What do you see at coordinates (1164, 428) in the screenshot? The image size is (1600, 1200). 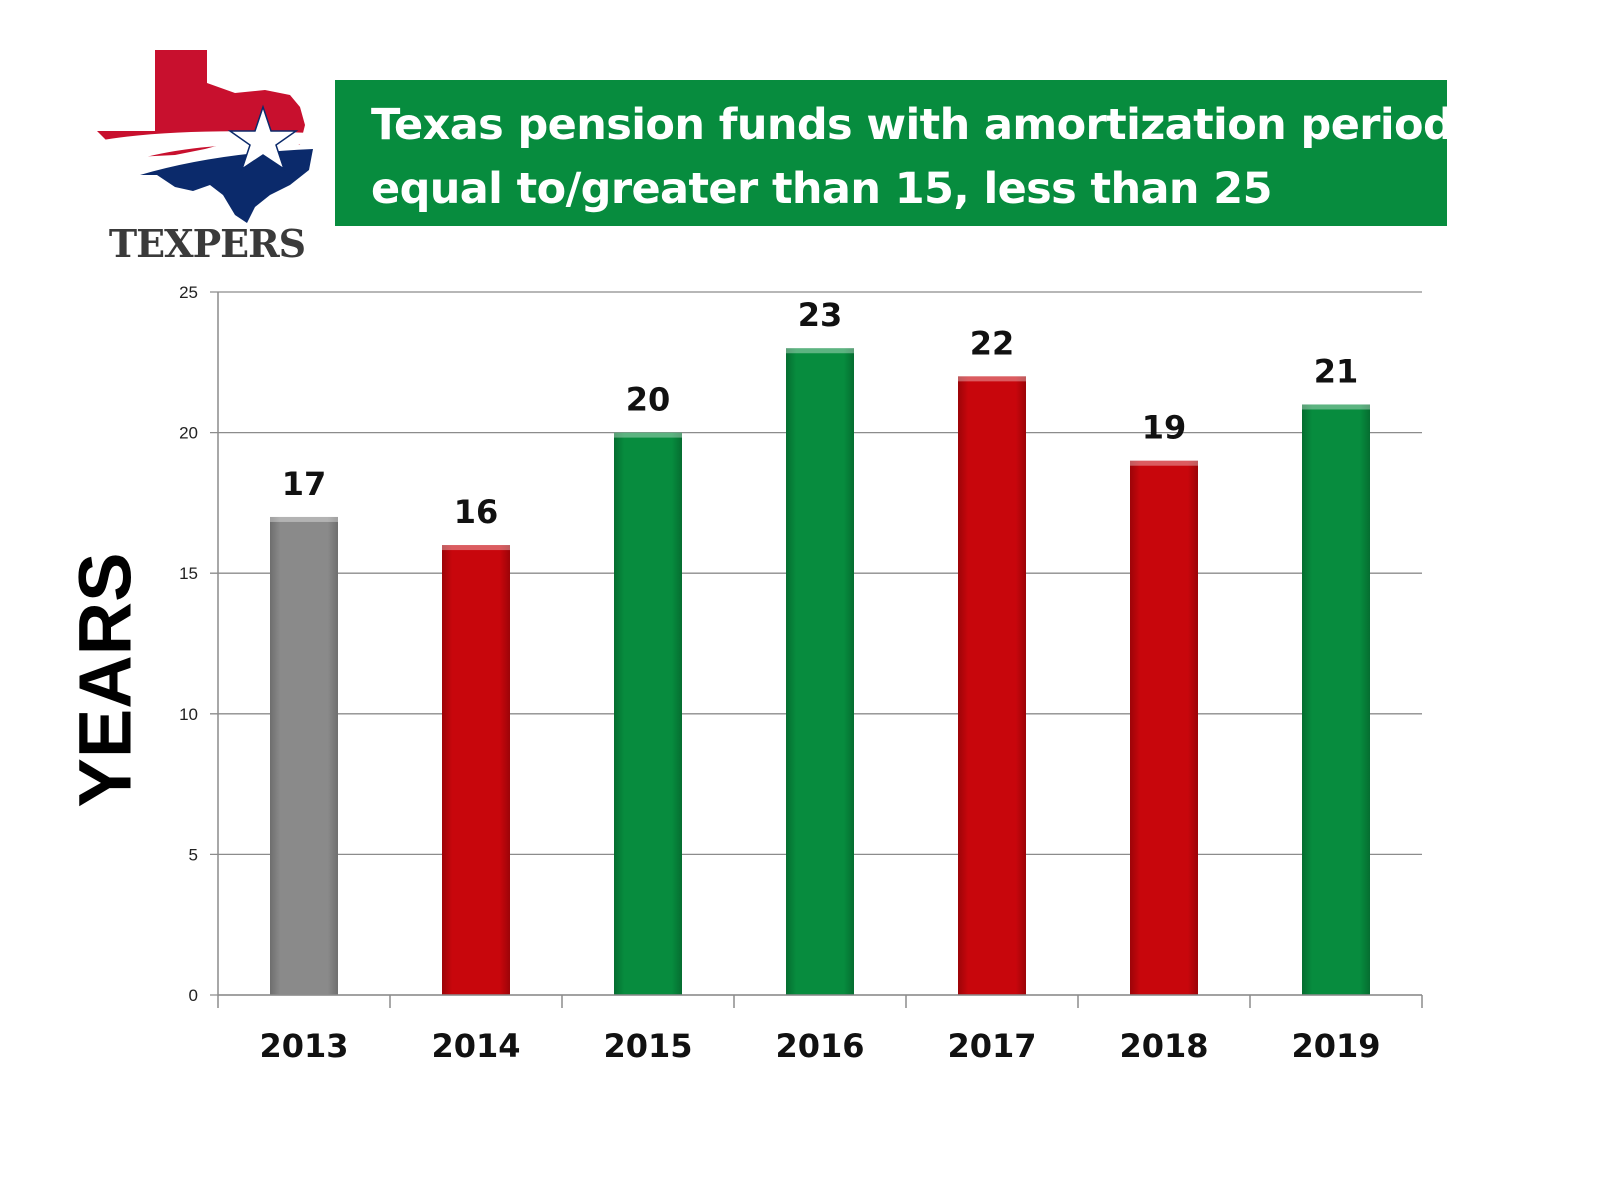 I see `data-label-2018: 19` at bounding box center [1164, 428].